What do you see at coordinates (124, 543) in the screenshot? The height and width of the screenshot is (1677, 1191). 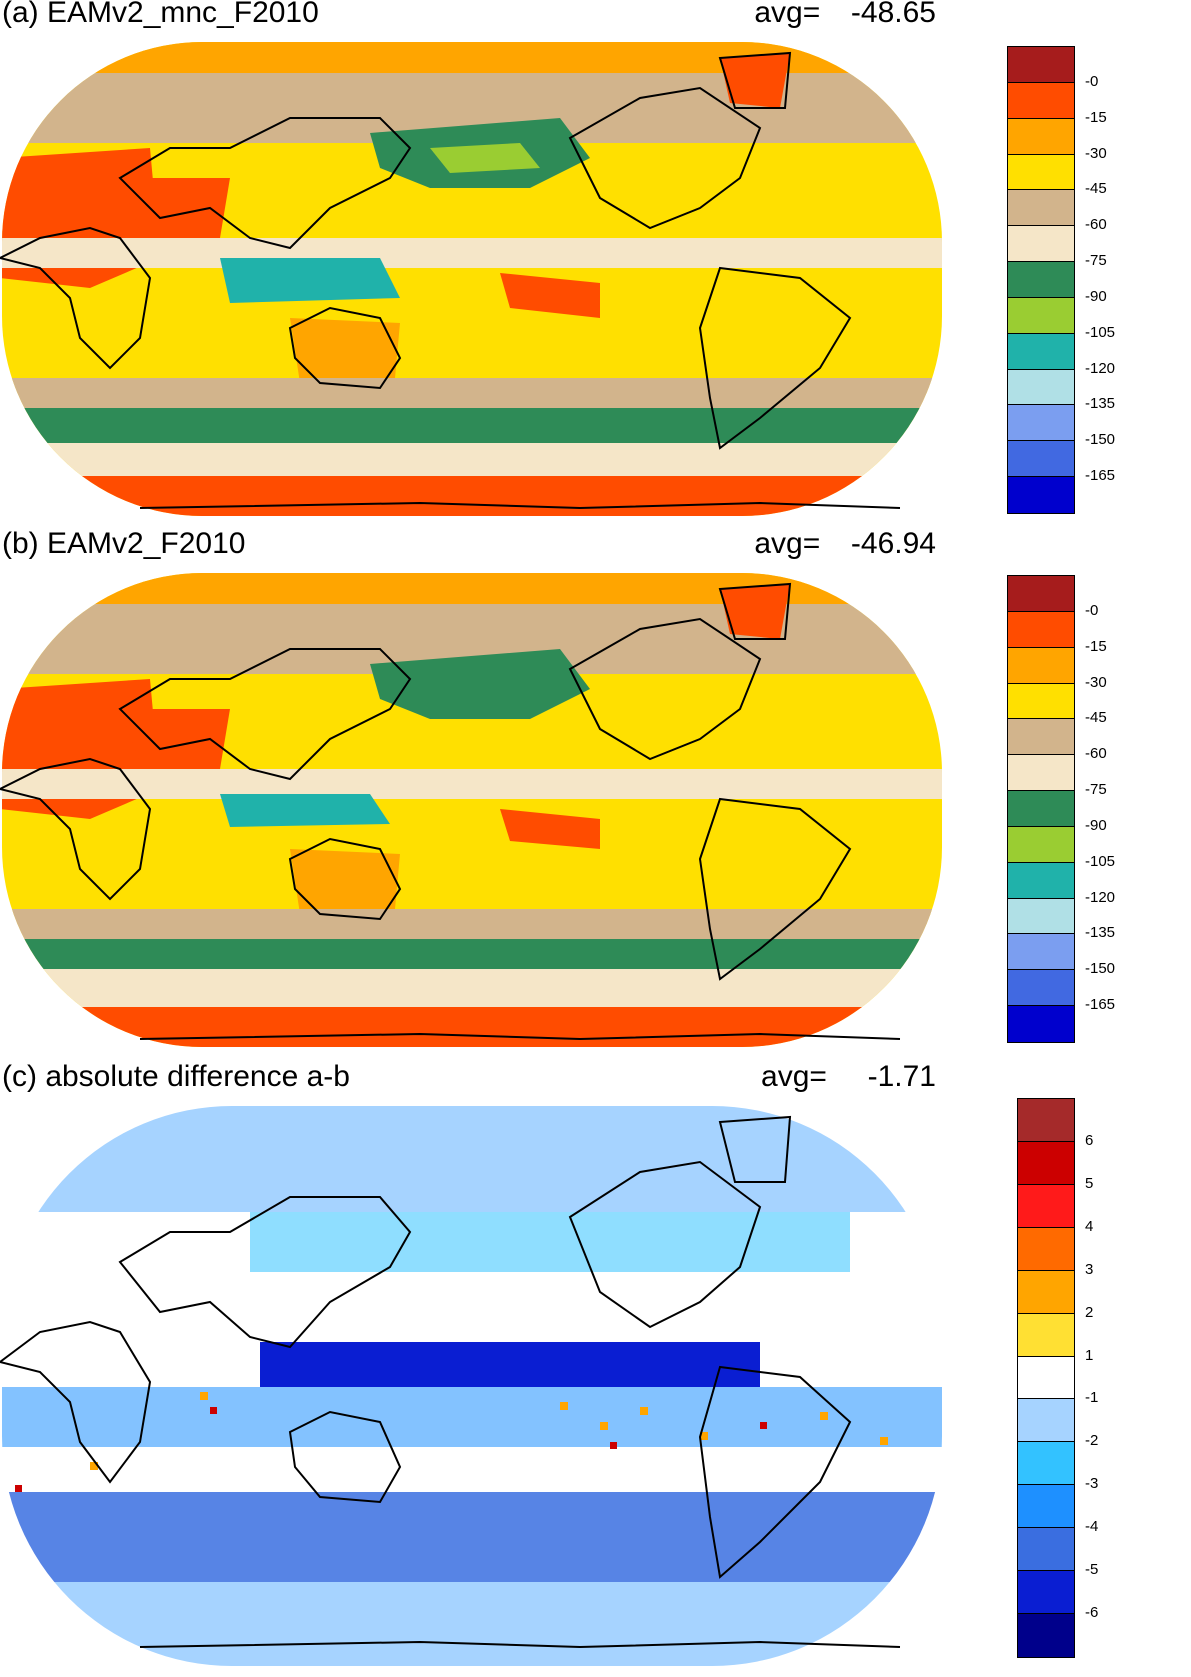 I see `panel-title: (b) EAMv2_F2010` at bounding box center [124, 543].